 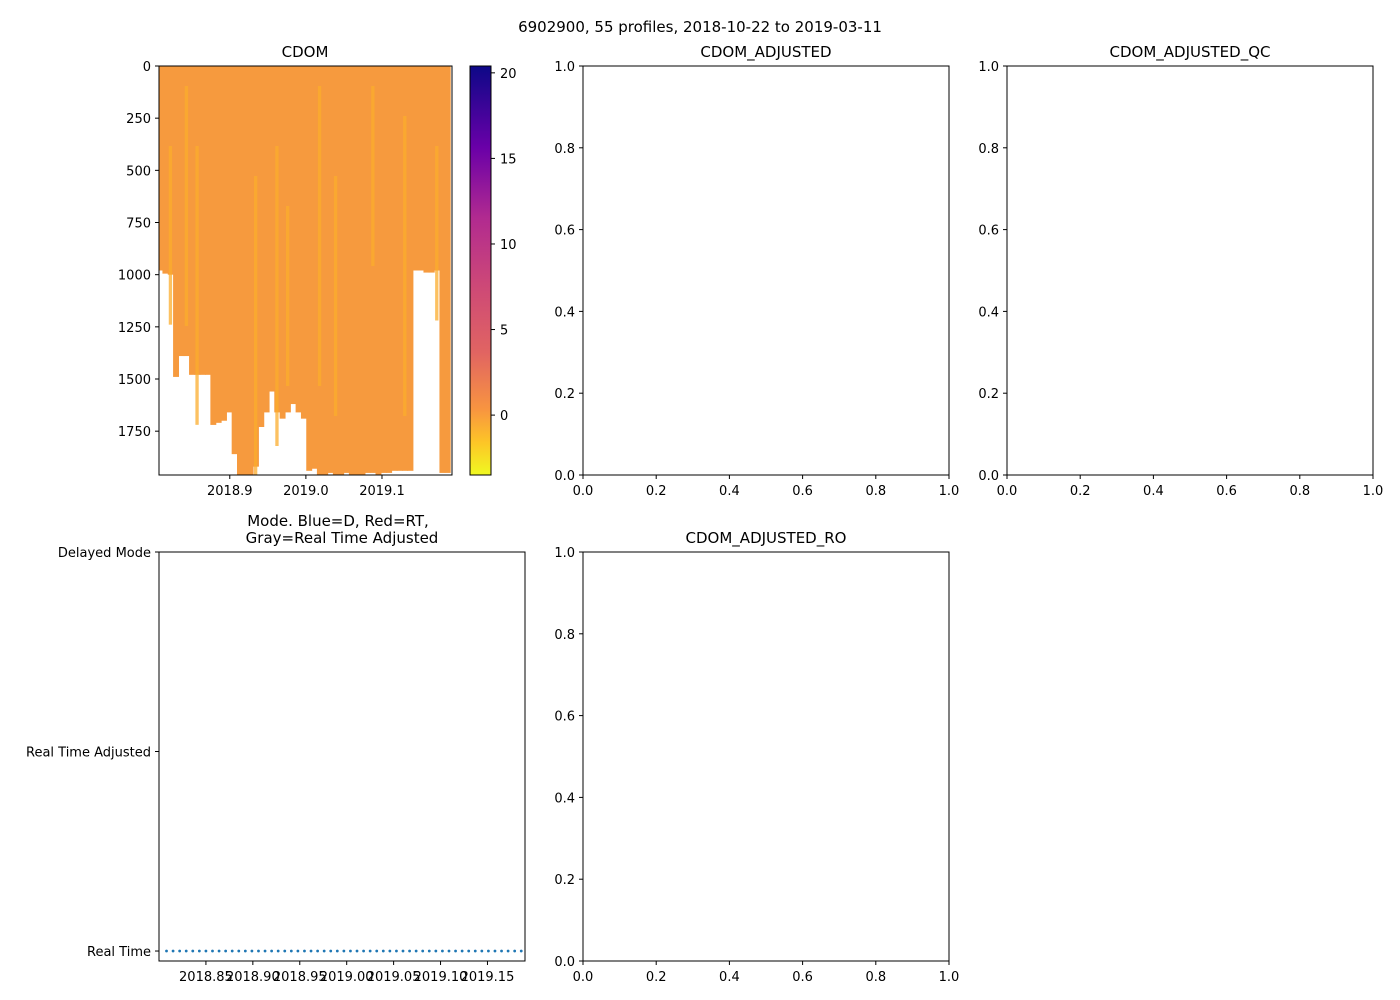 What do you see at coordinates (988, 312) in the screenshot?
I see `y-tick-label: 0.4` at bounding box center [988, 312].